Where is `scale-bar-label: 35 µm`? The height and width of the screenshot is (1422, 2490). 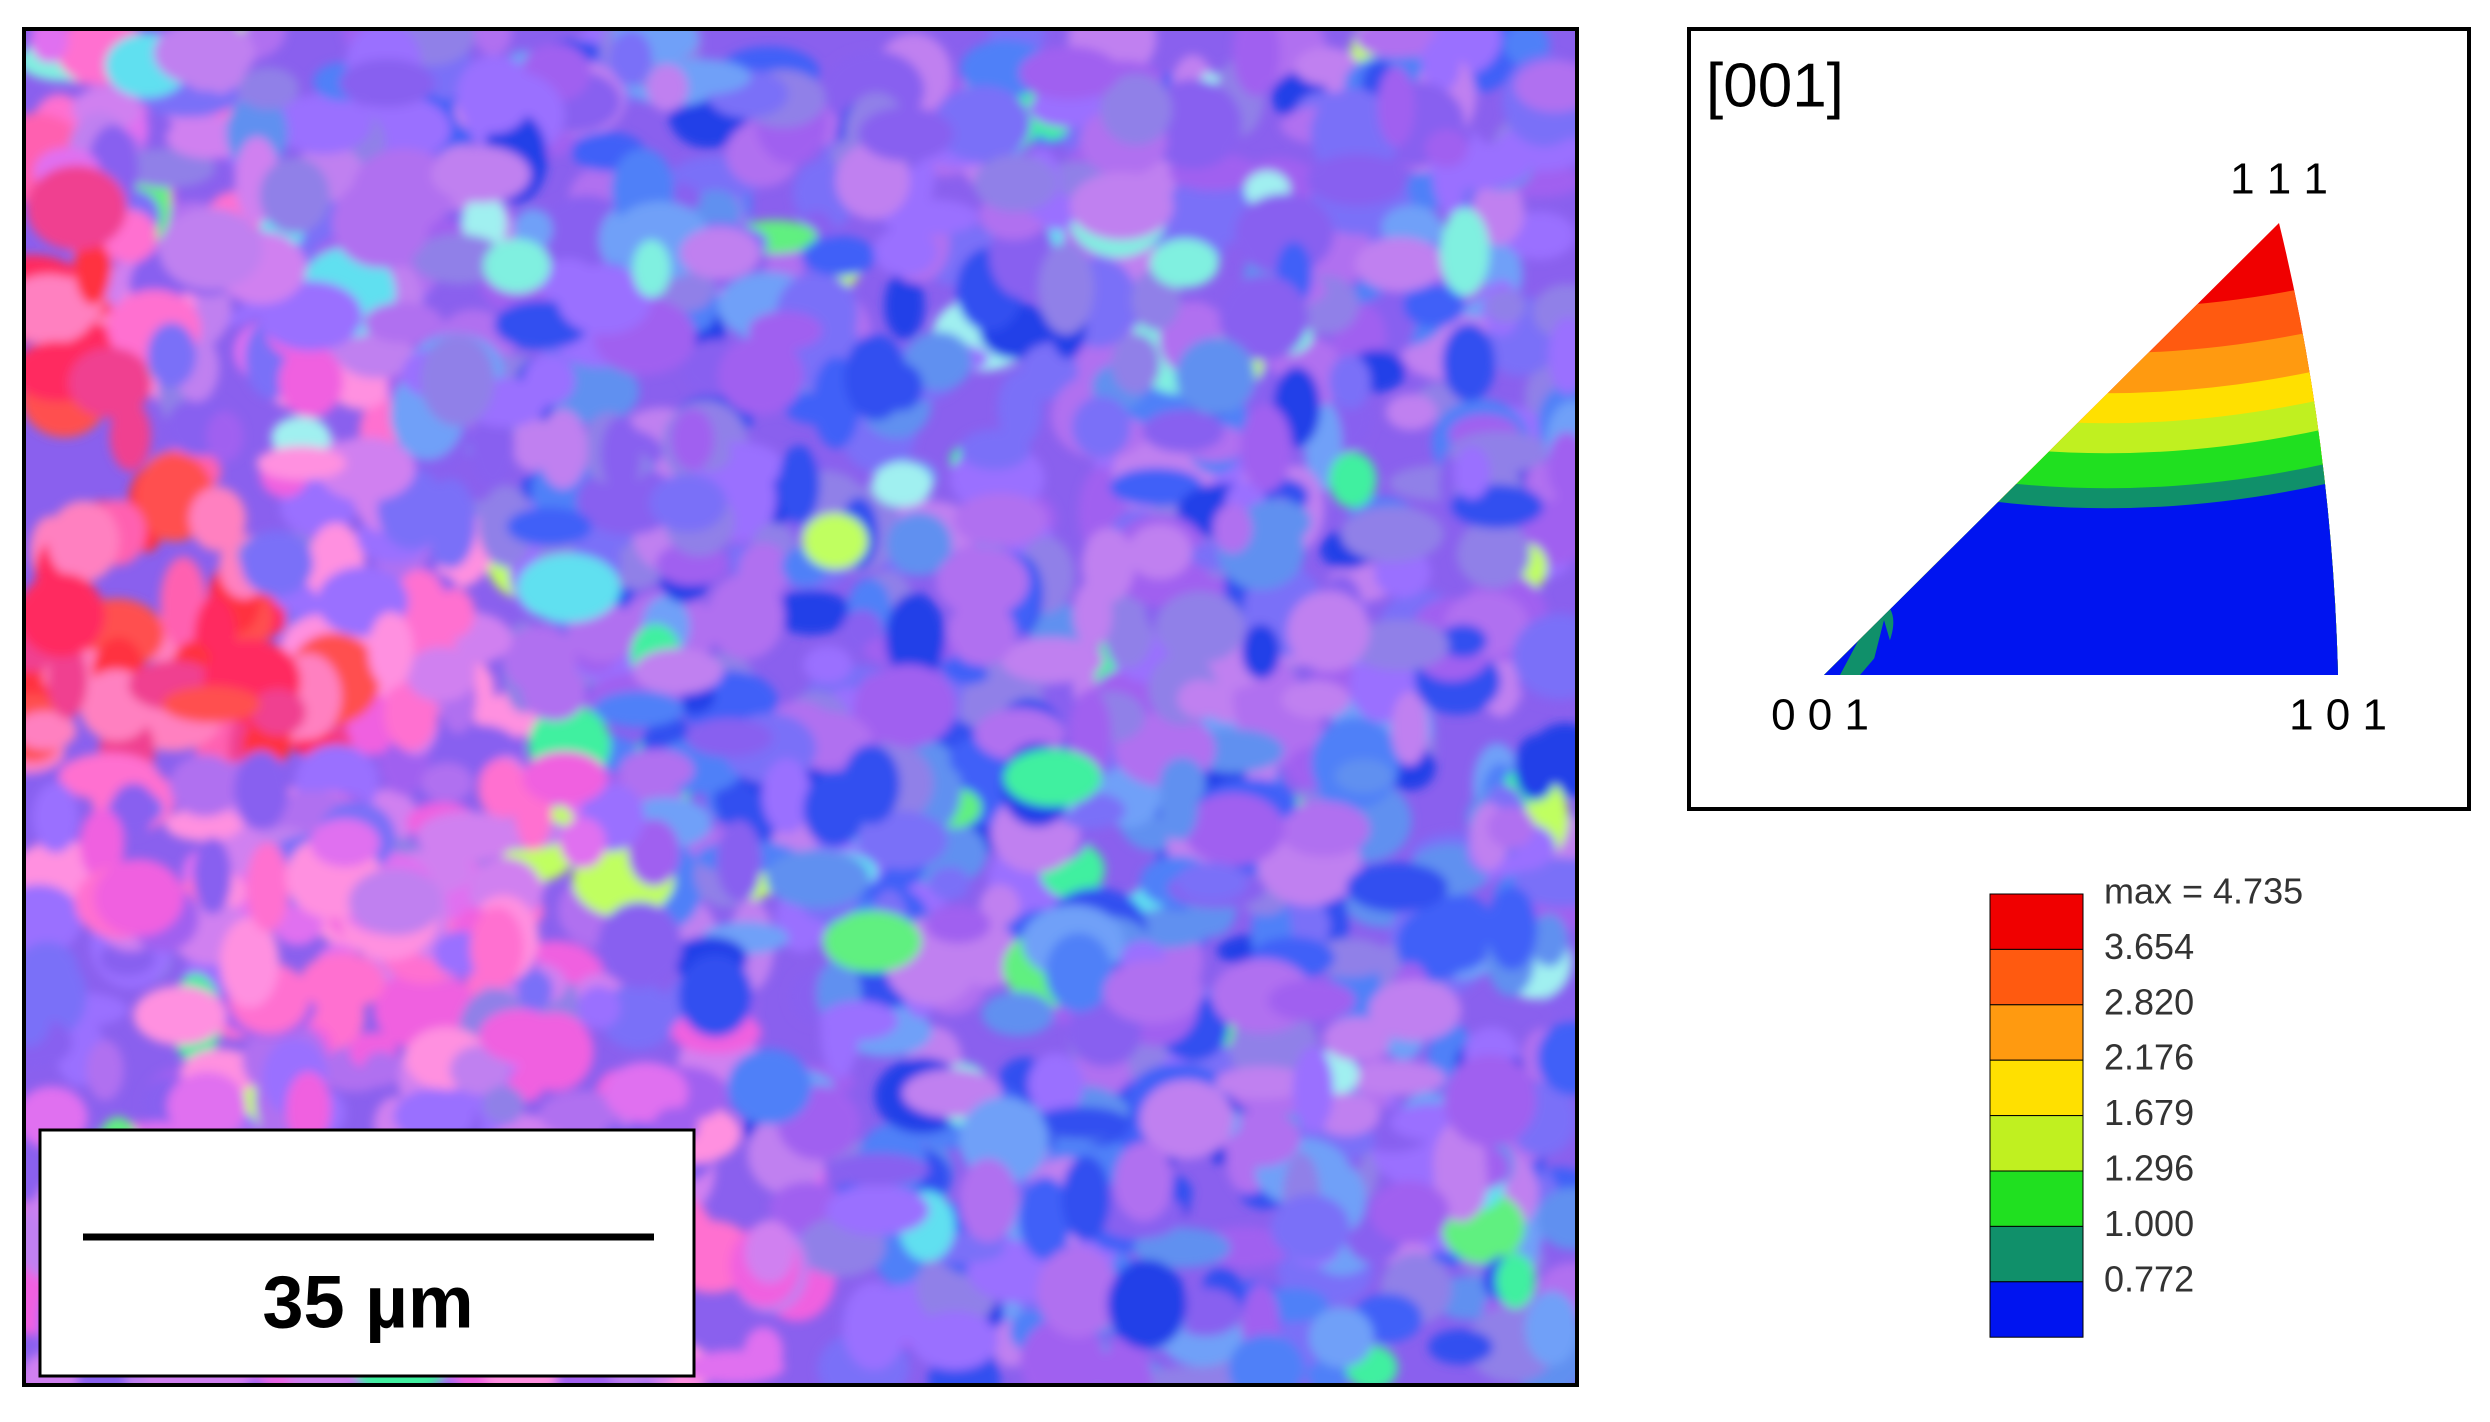 scale-bar-label: 35 µm is located at coordinates (367, 1302).